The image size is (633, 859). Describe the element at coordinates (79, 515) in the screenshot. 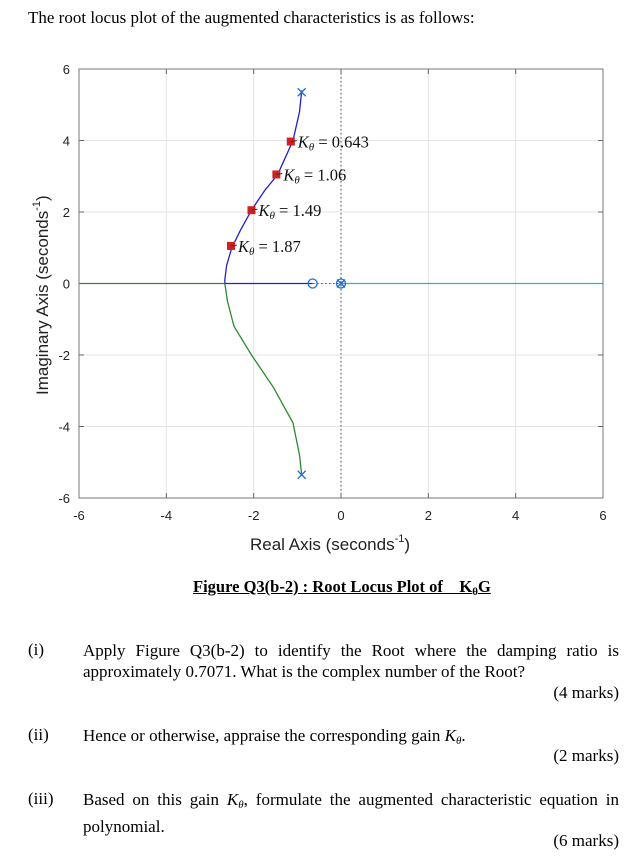

I see `x-tick-label: -6` at that location.